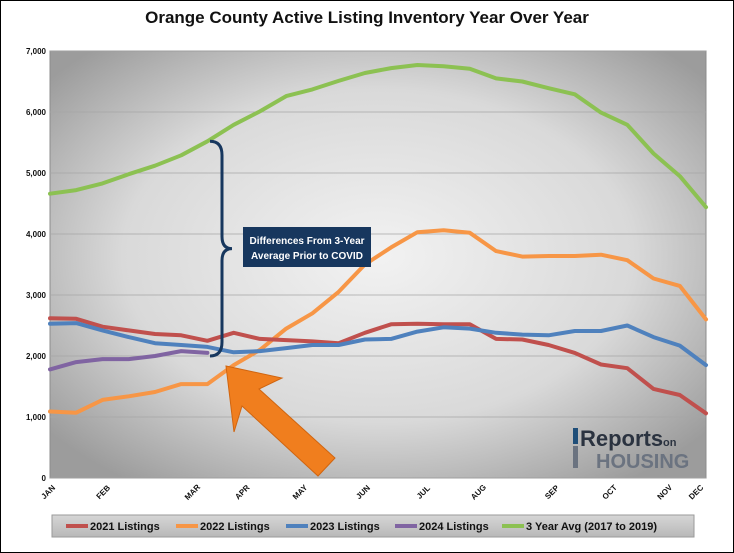 Image resolution: width=734 pixels, height=553 pixels. I want to click on x-tick-label: DEC, so click(696, 492).